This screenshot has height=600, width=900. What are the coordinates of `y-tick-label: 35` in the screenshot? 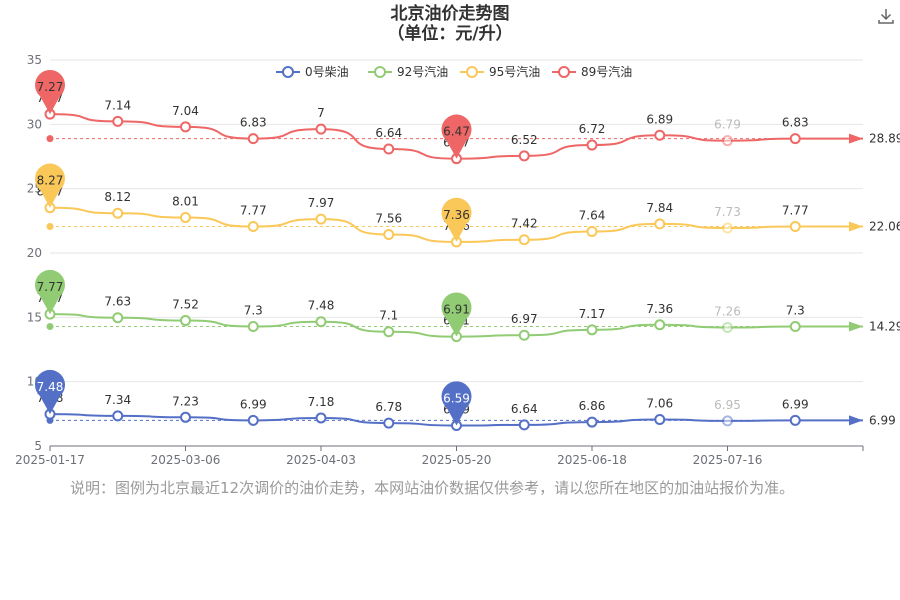 It's located at (34, 60).